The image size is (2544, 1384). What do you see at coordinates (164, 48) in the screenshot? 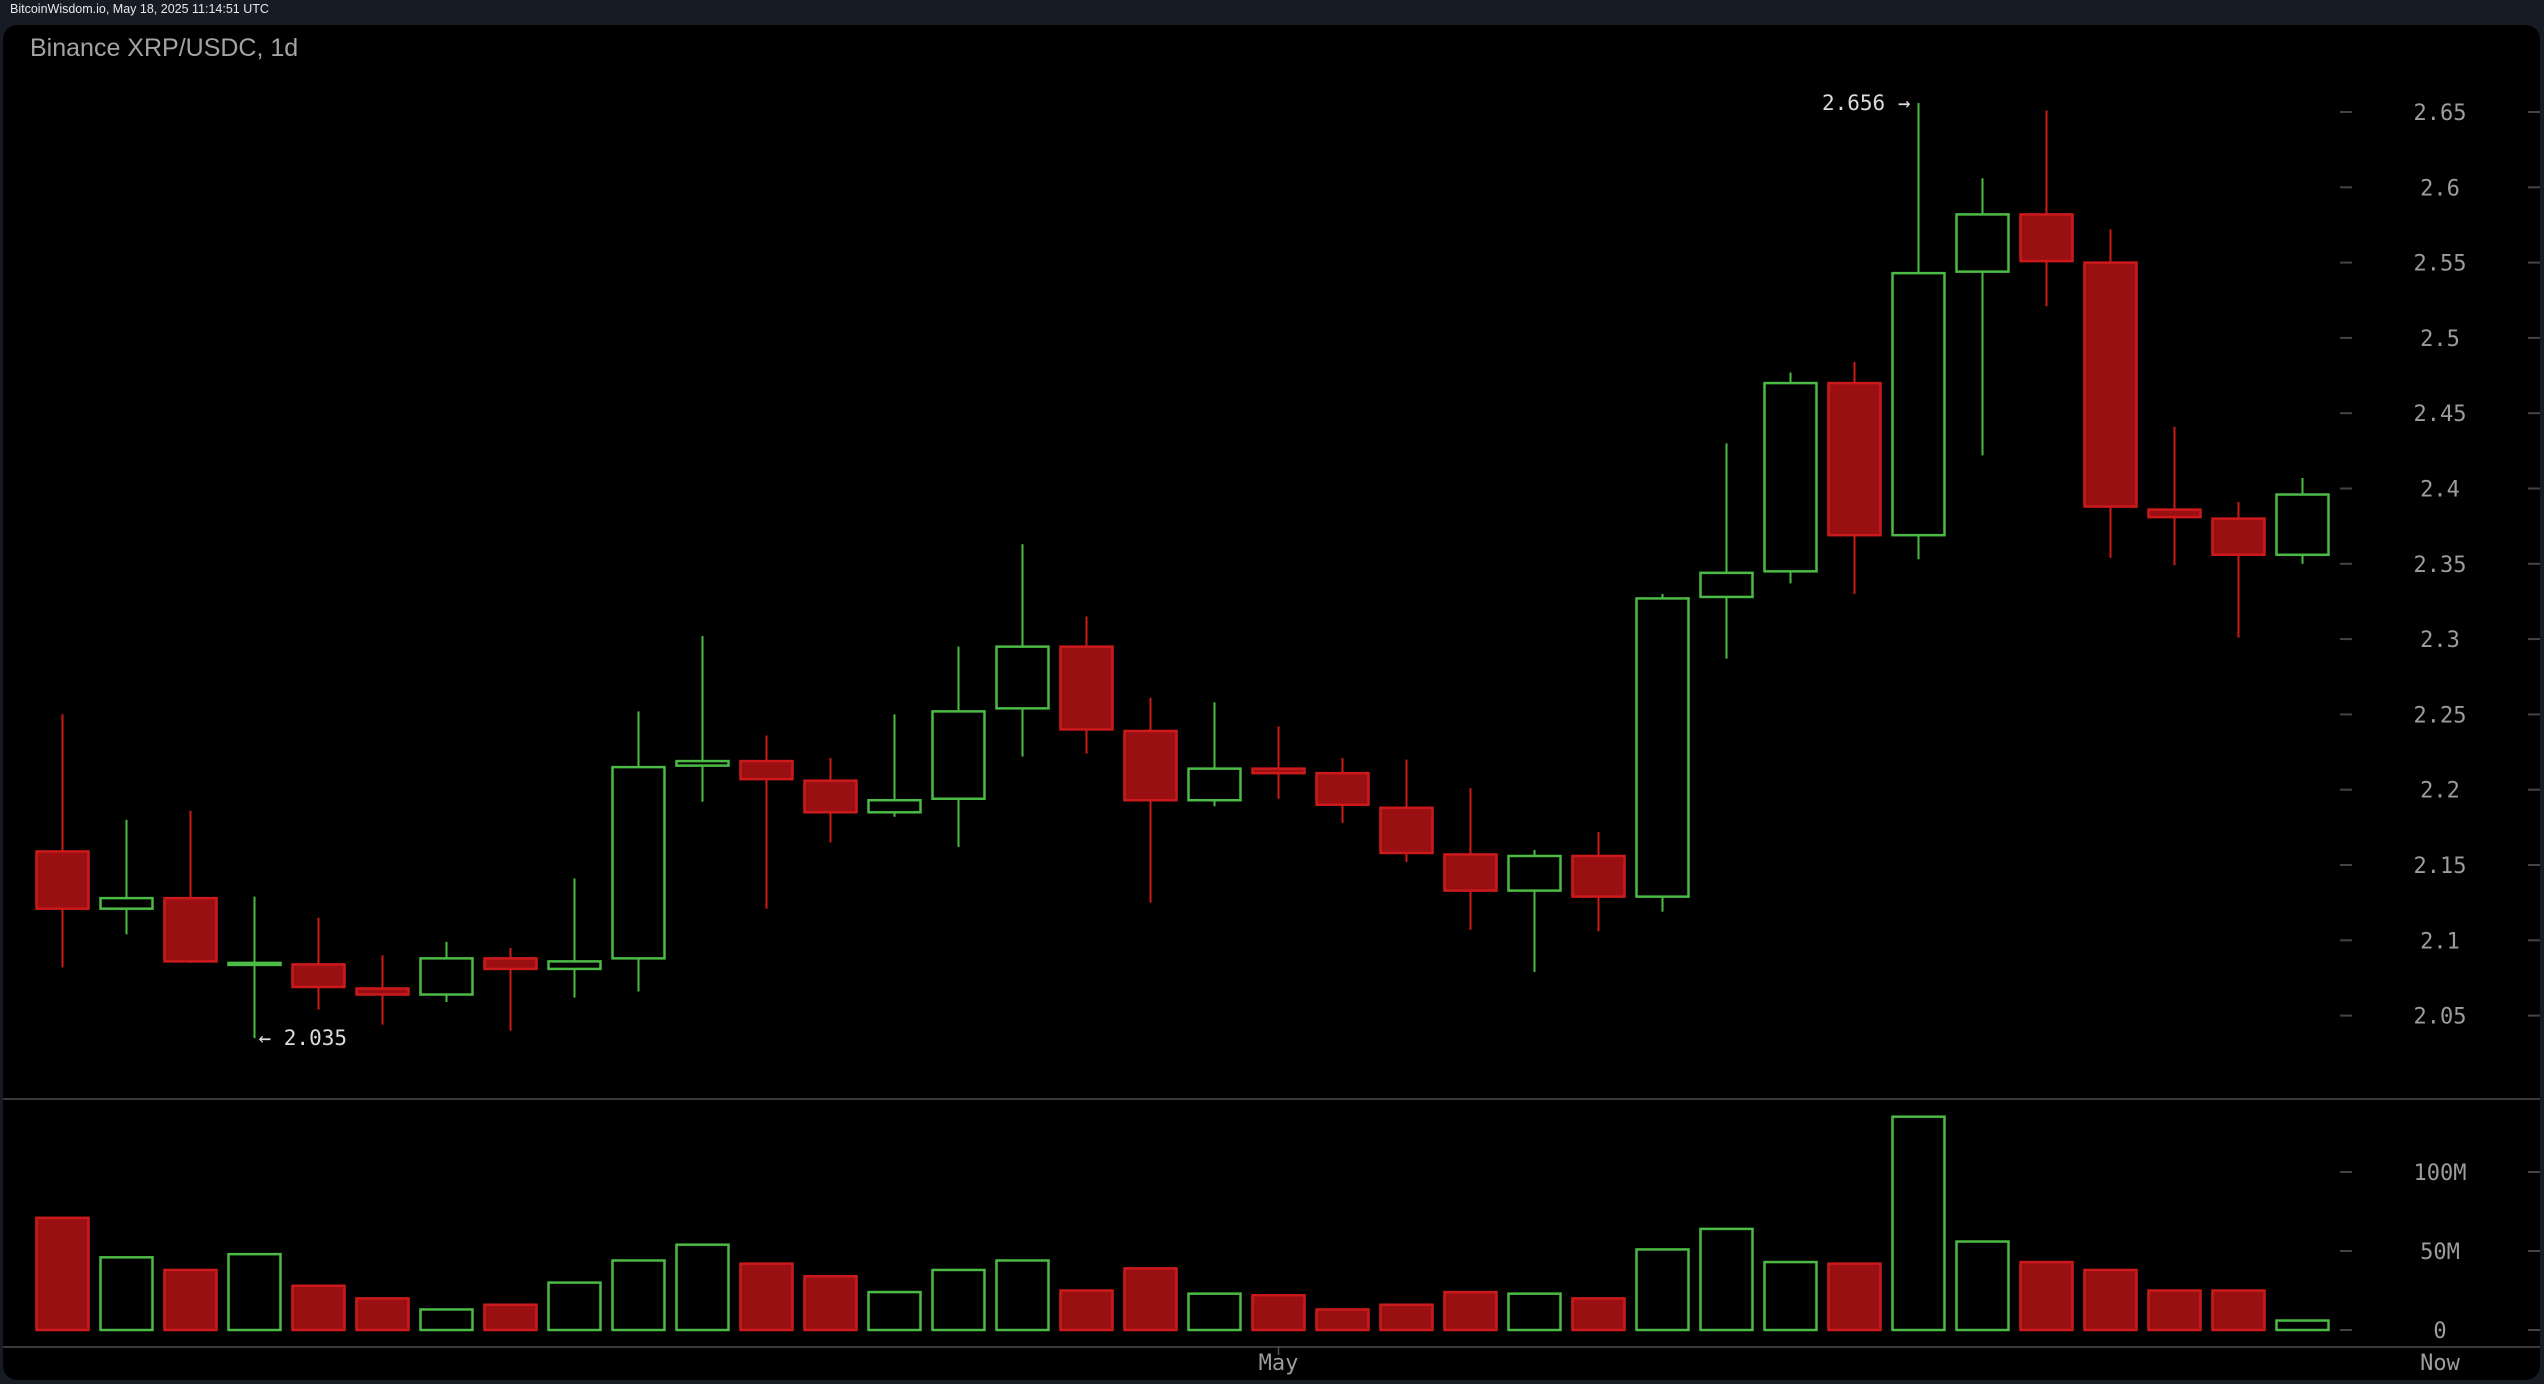
I see `chart-title: Binance XRP/USDC, 1d` at bounding box center [164, 48].